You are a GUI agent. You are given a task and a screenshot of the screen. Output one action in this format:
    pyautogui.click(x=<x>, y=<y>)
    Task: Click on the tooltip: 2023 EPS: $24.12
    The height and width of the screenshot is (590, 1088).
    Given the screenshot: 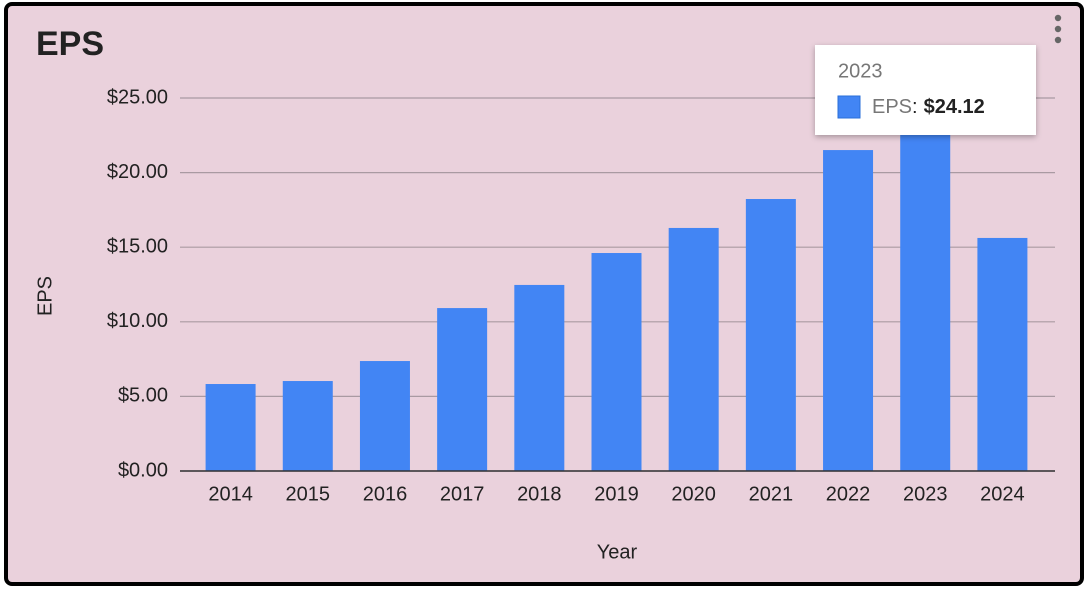 What is the action you would take?
    pyautogui.click(x=925, y=90)
    